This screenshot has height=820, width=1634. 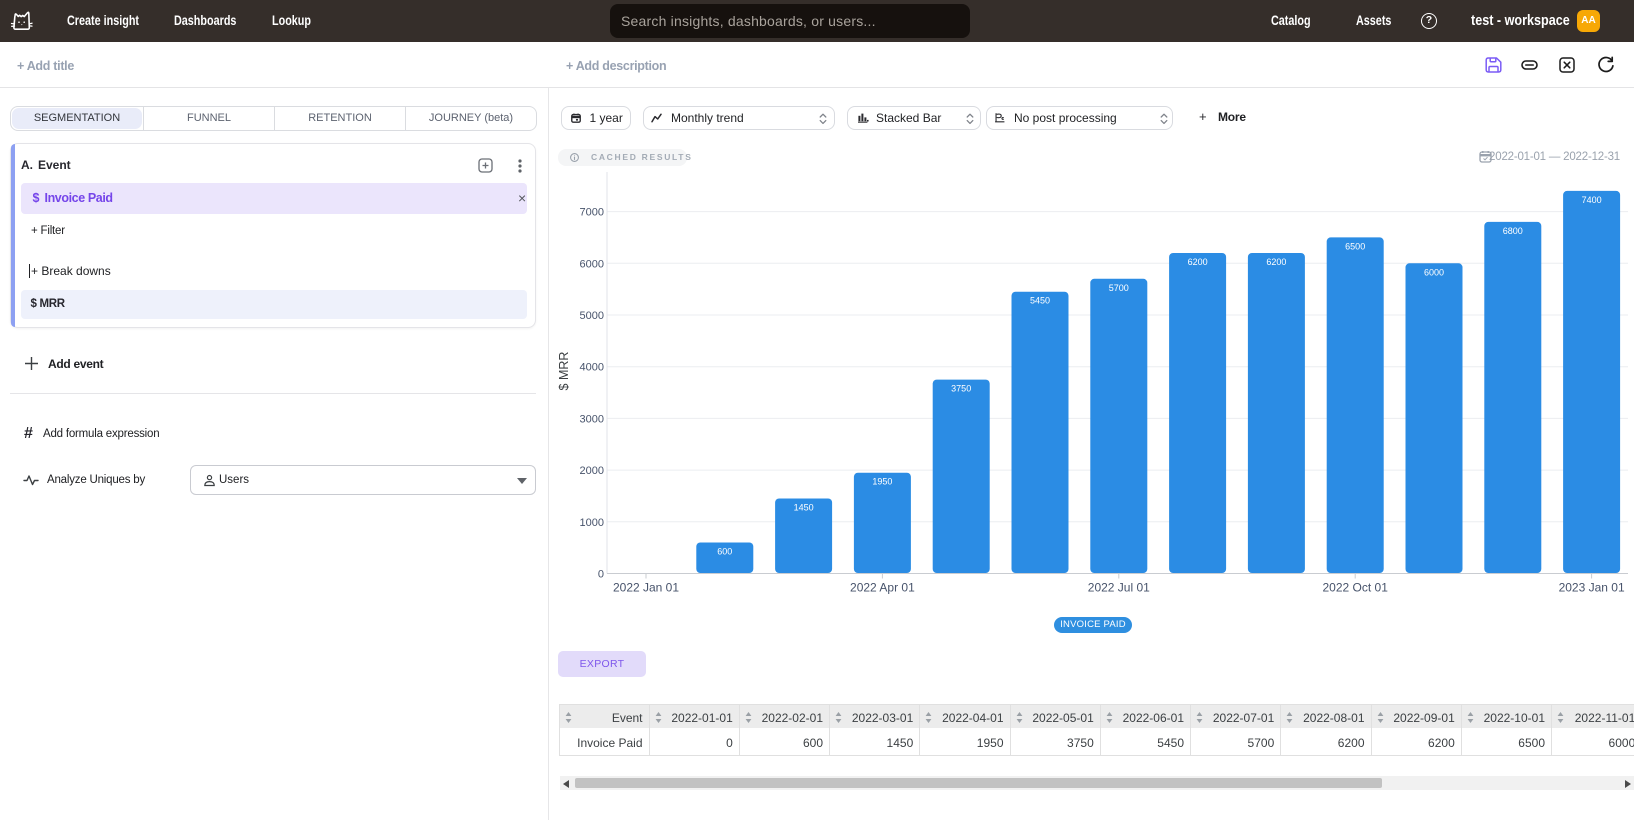 What do you see at coordinates (592, 419) in the screenshot?
I see `svg-text: 3000` at bounding box center [592, 419].